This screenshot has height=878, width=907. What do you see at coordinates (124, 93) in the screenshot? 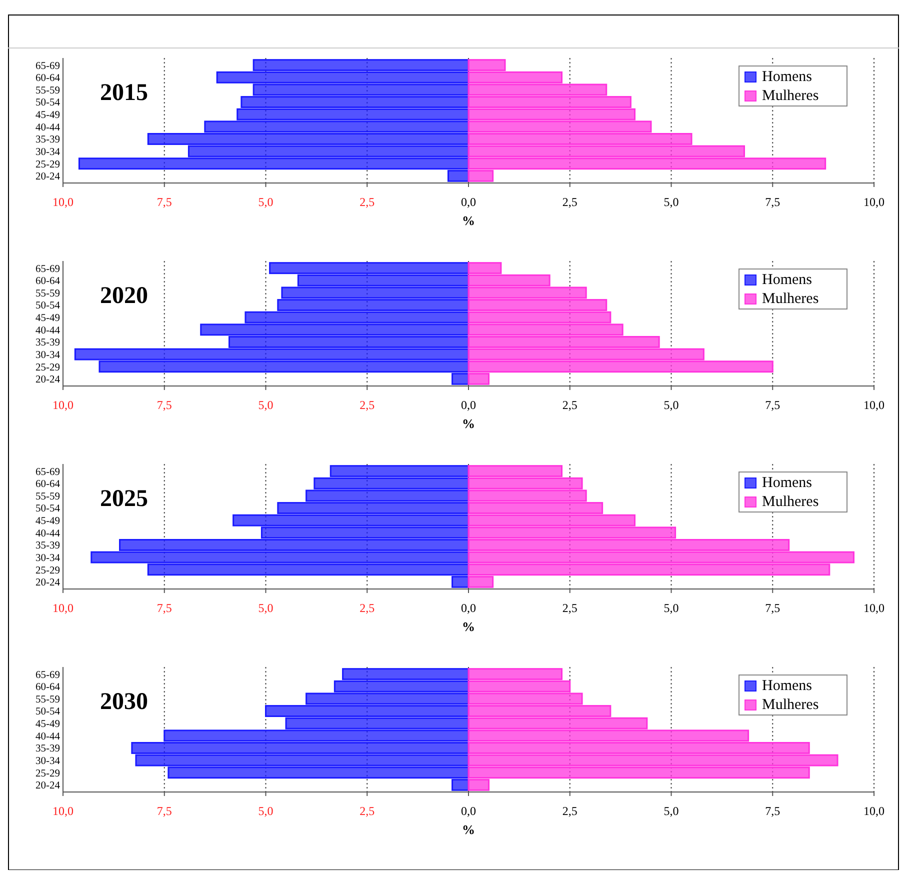
I see `text: 2015` at bounding box center [124, 93].